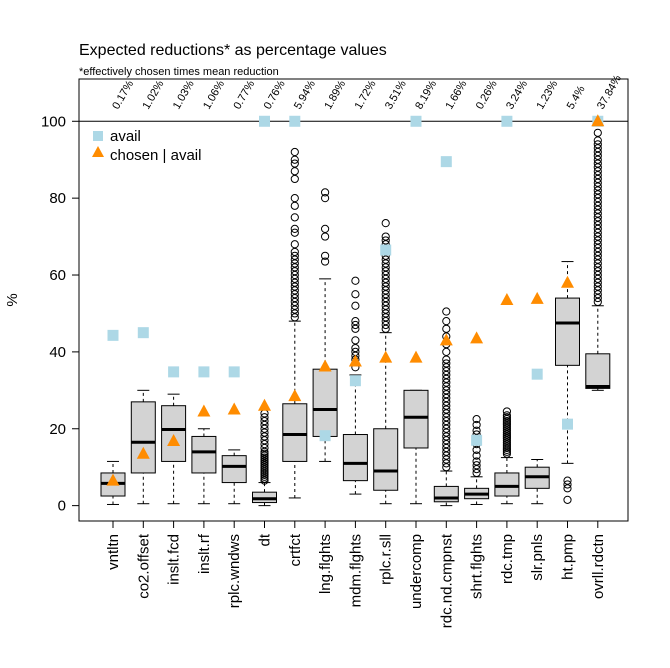 This screenshot has height=668, width=670. Describe the element at coordinates (98, 151) in the screenshot. I see `legend-chosen-marker` at that location.